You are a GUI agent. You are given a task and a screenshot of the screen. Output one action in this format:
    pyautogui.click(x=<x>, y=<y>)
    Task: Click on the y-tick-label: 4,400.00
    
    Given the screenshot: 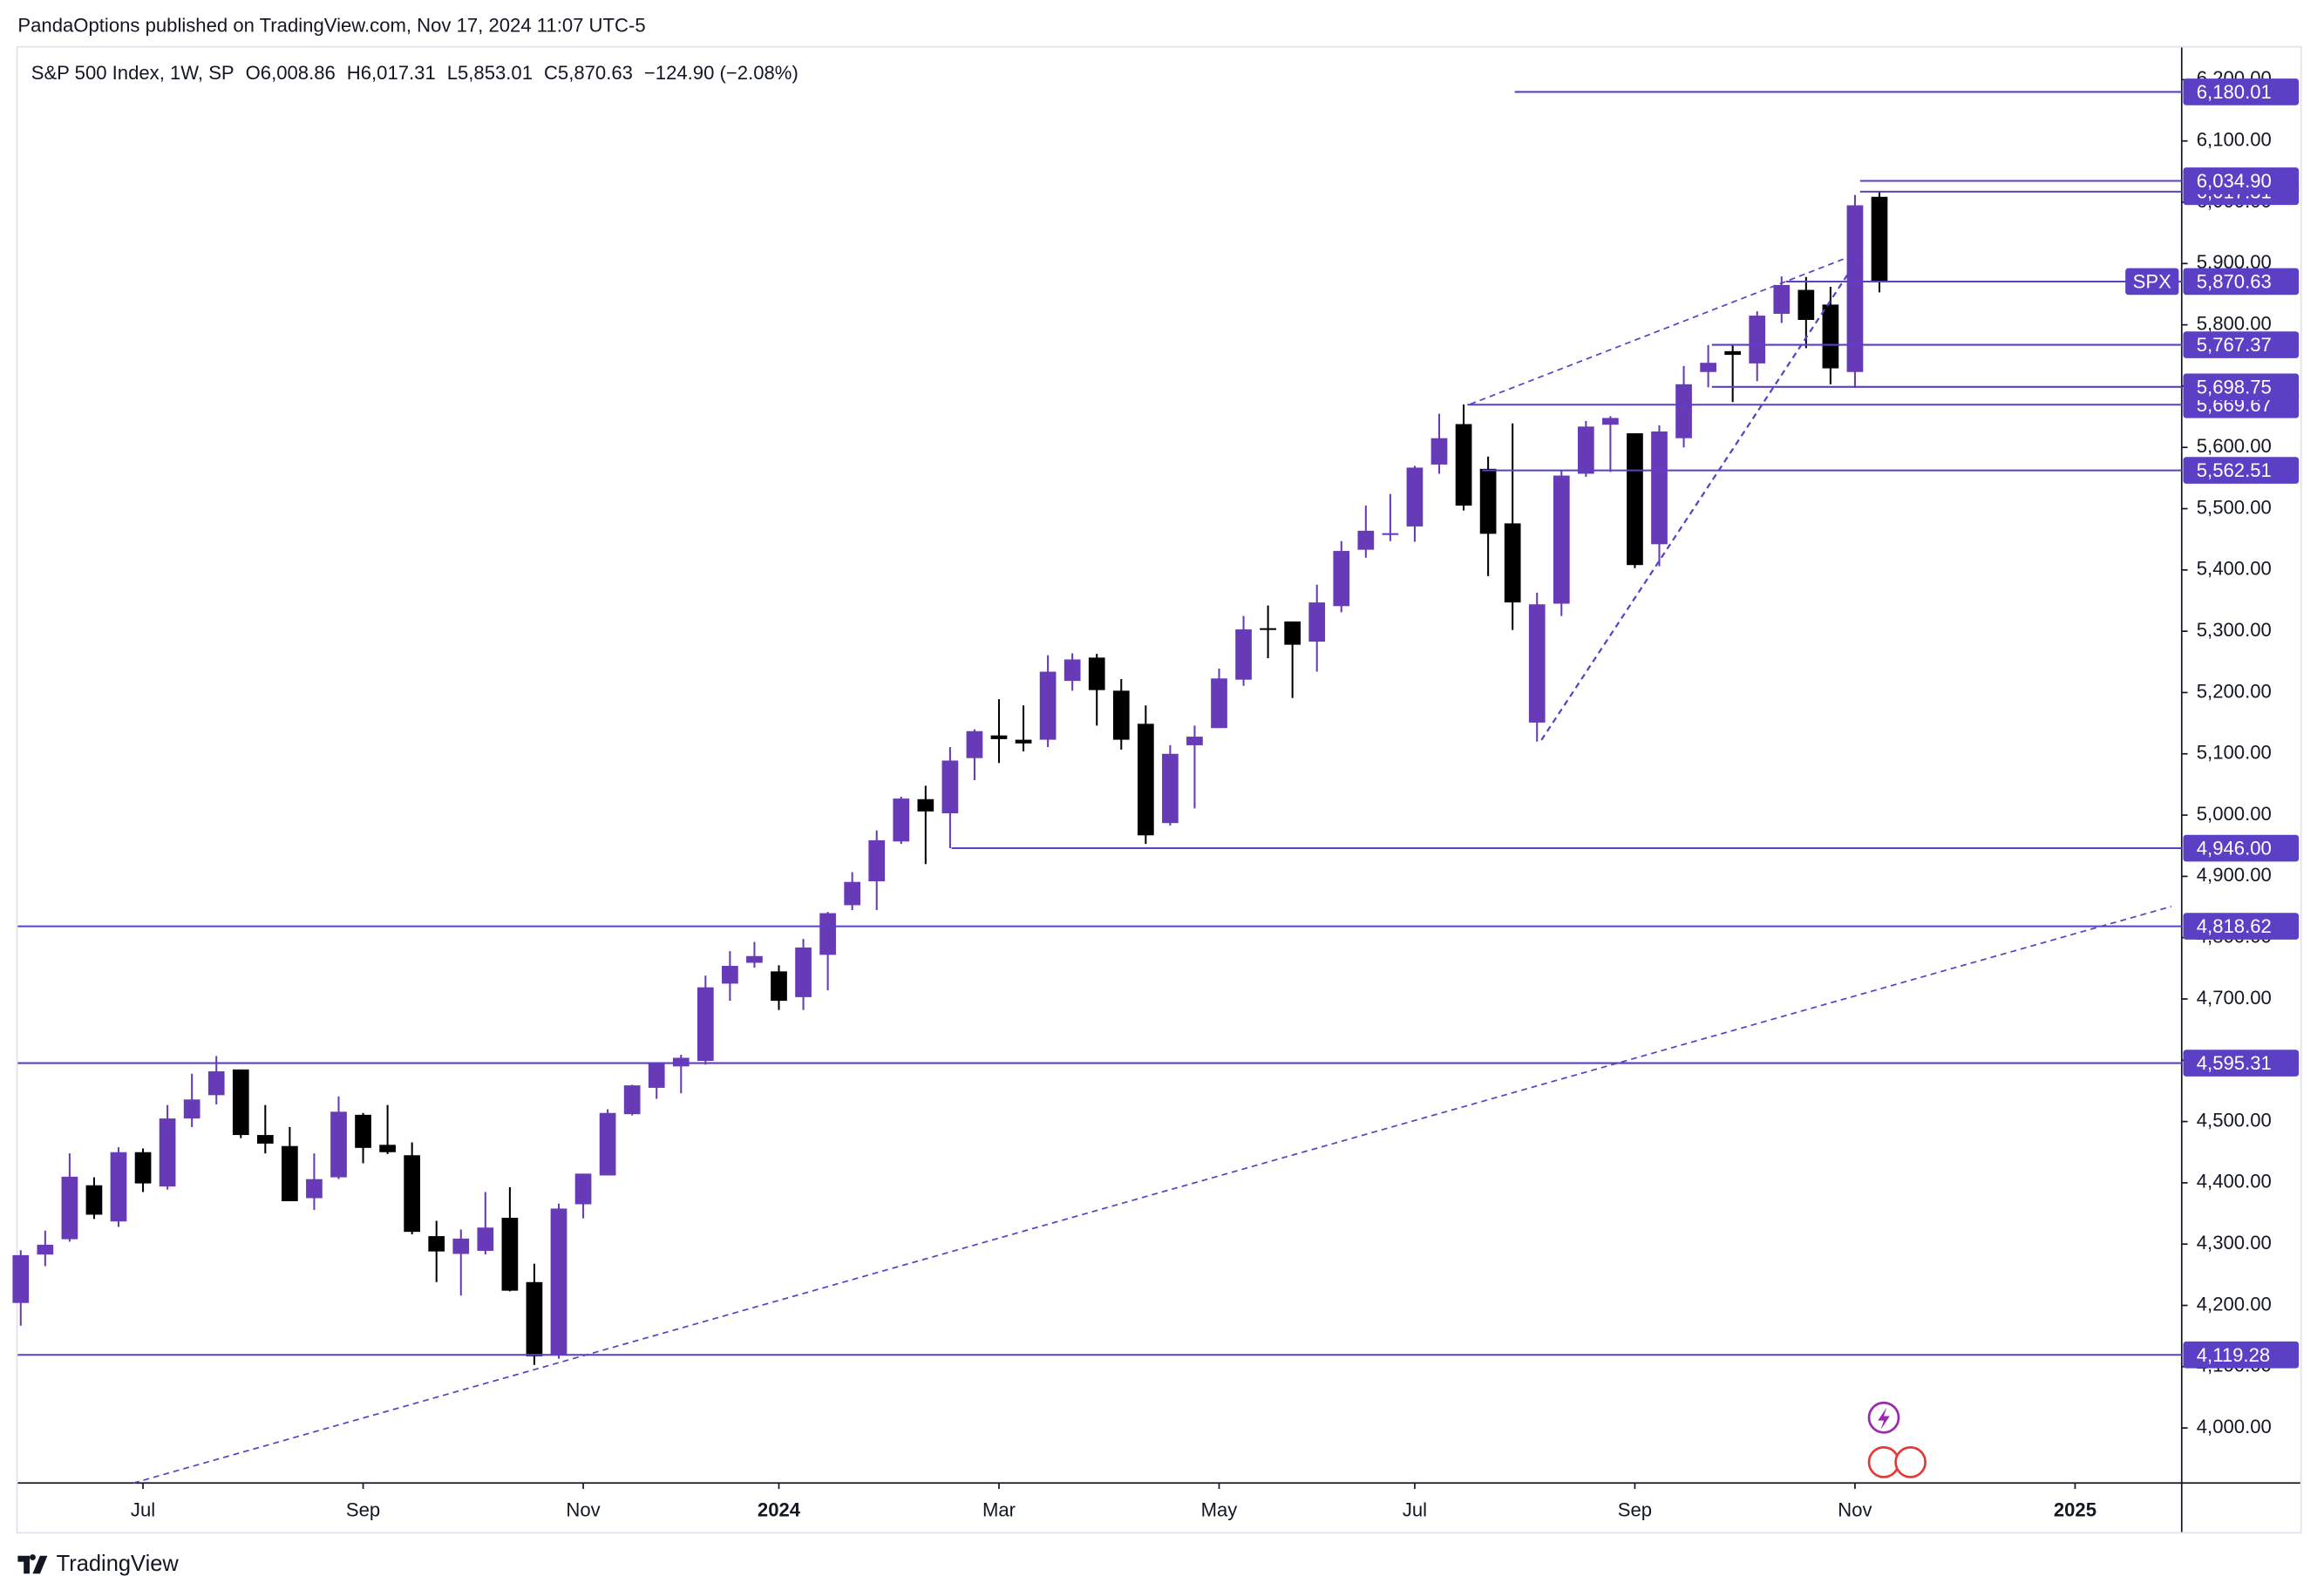 What is the action you would take?
    pyautogui.click(x=2234, y=1181)
    